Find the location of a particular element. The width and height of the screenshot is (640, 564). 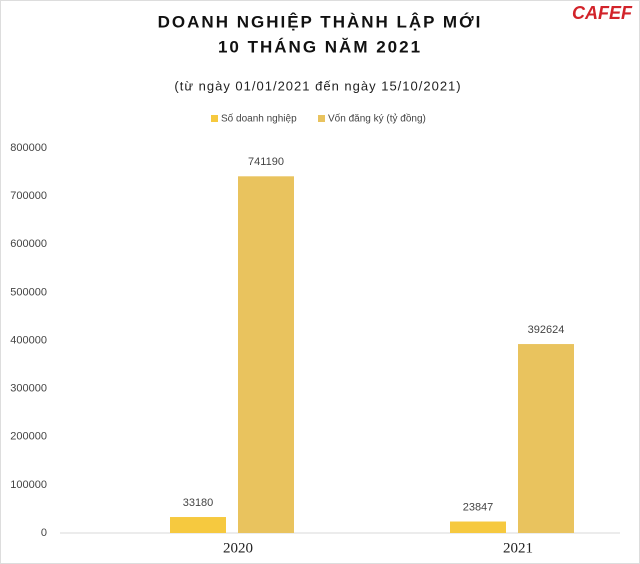

x-tick-label: 2021 is located at coordinates (518, 548).